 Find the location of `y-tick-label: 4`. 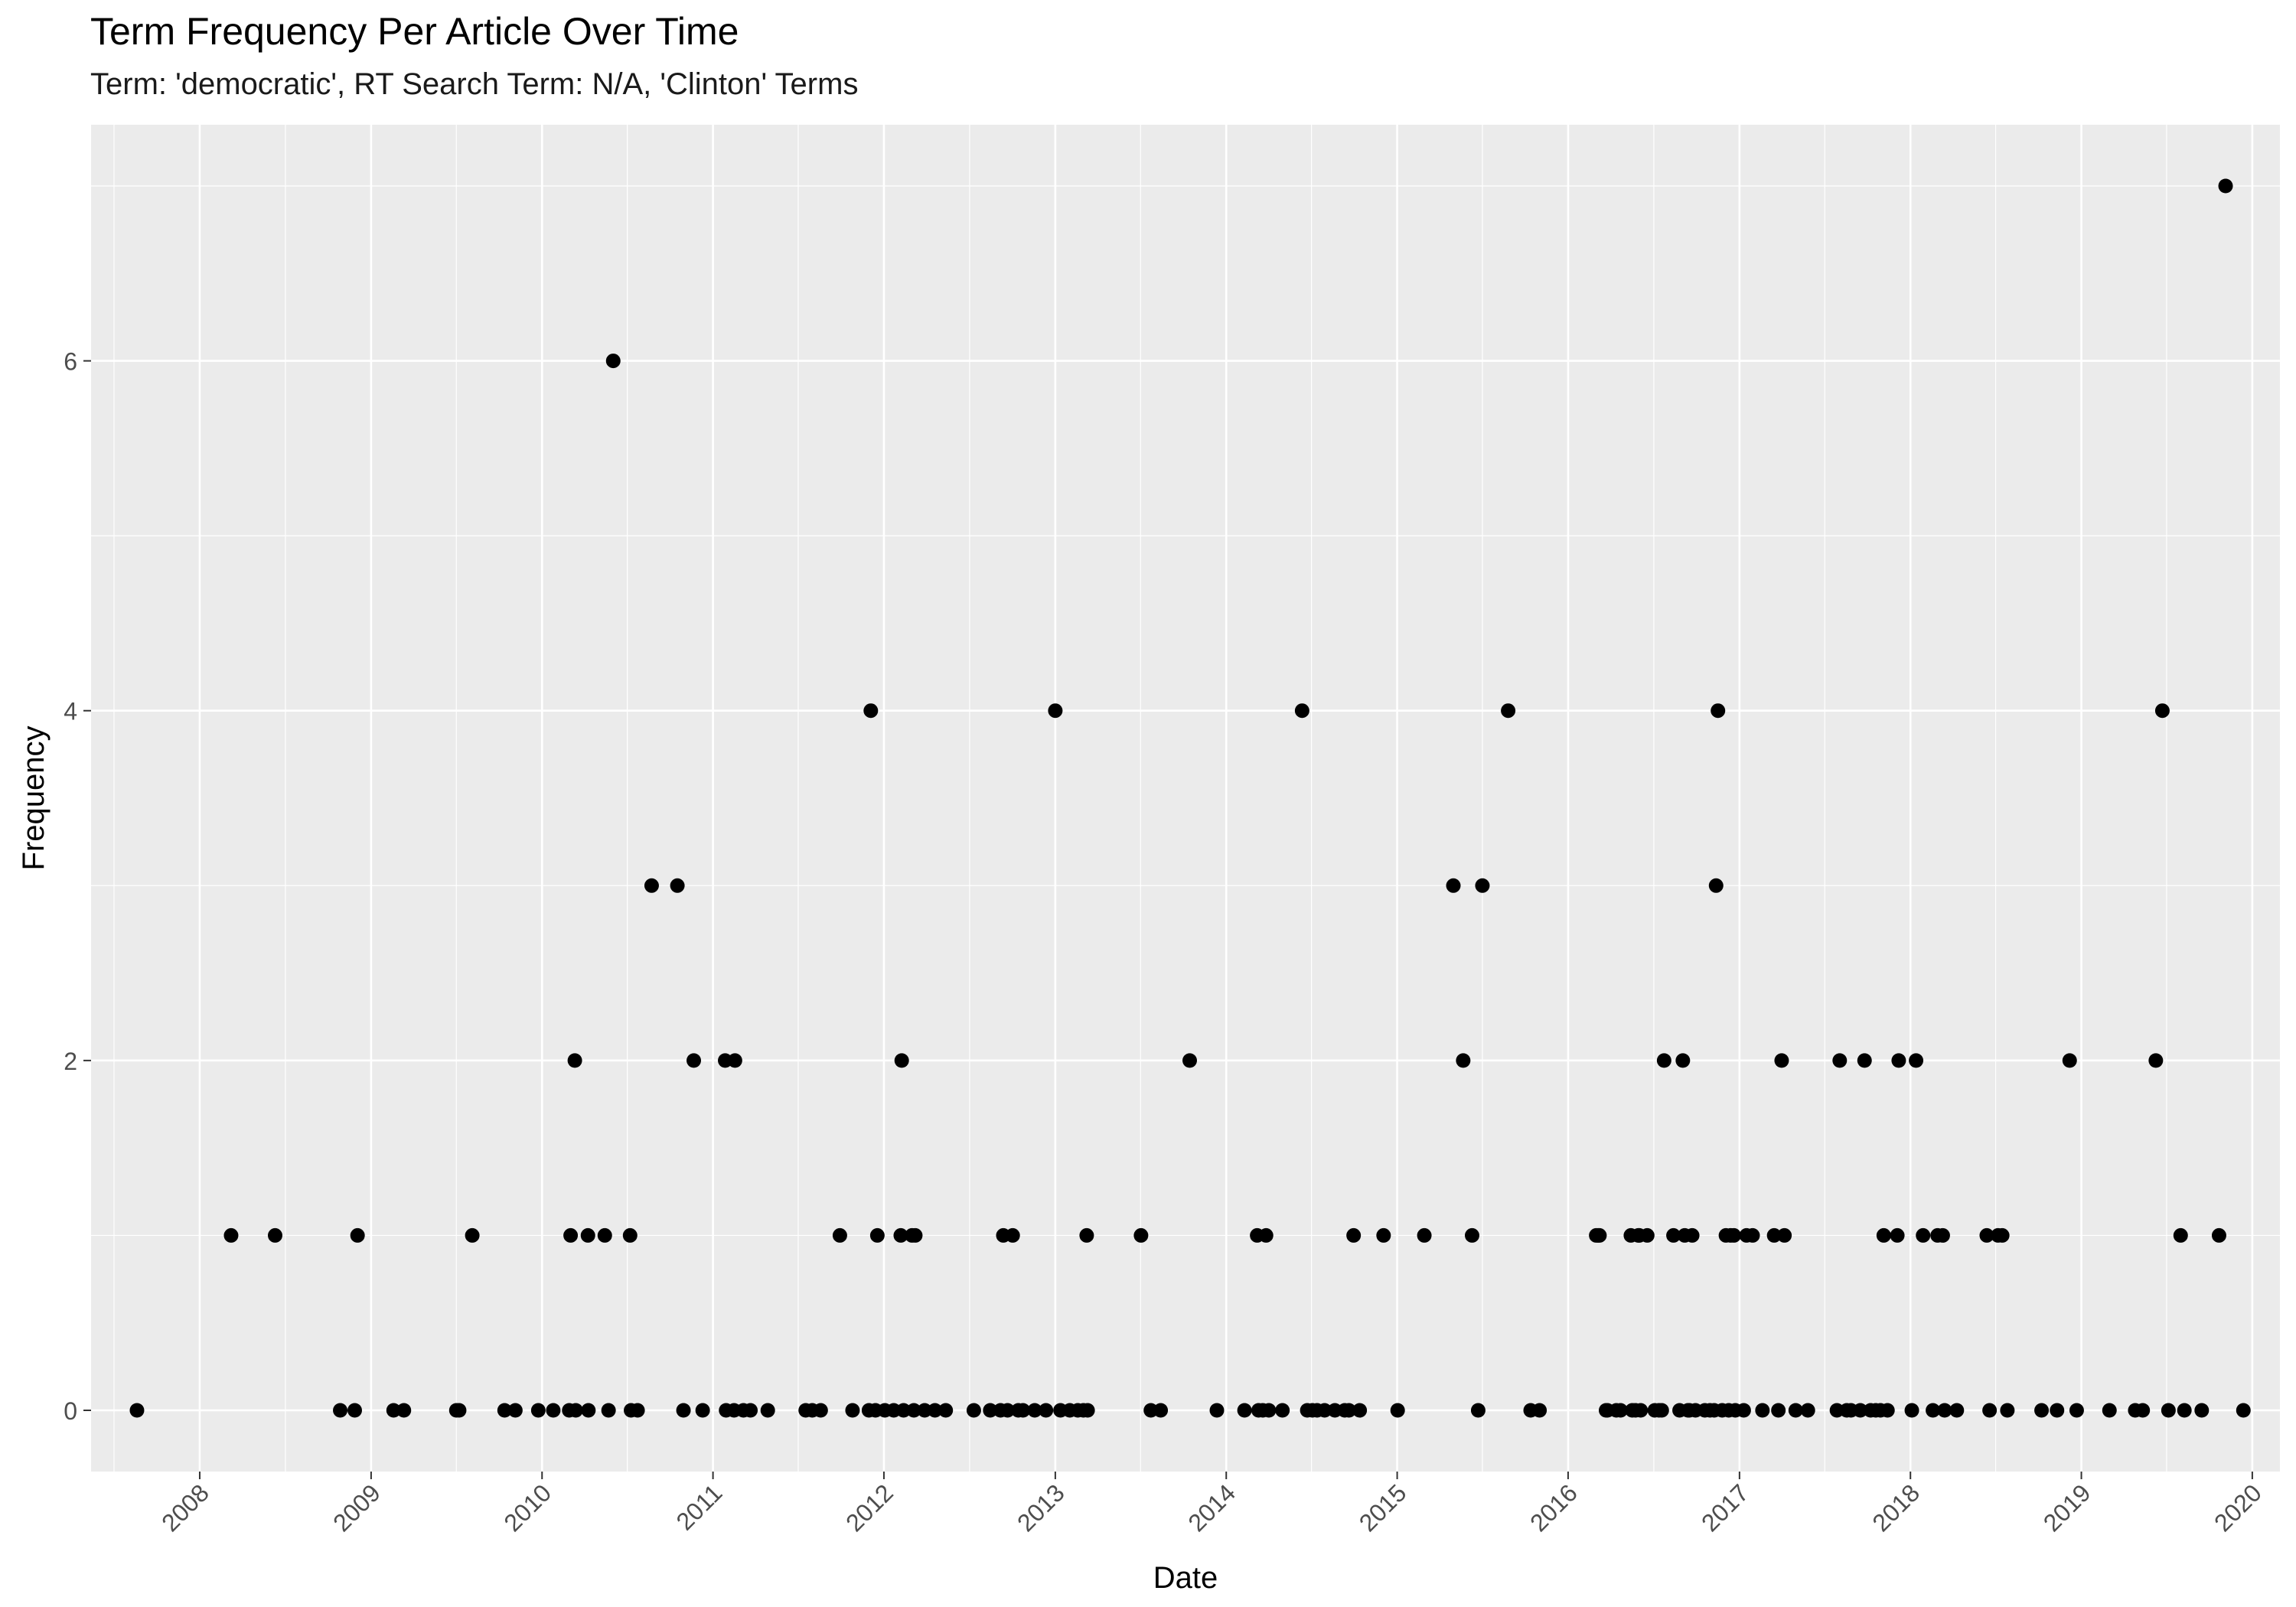

y-tick-label: 4 is located at coordinates (70, 711).